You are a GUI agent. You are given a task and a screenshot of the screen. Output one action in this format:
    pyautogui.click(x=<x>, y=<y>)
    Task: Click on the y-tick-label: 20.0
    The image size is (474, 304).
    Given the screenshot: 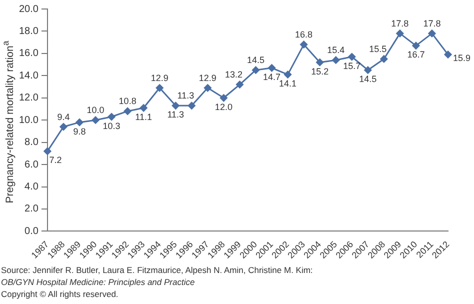 What is the action you would take?
    pyautogui.click(x=28, y=9)
    